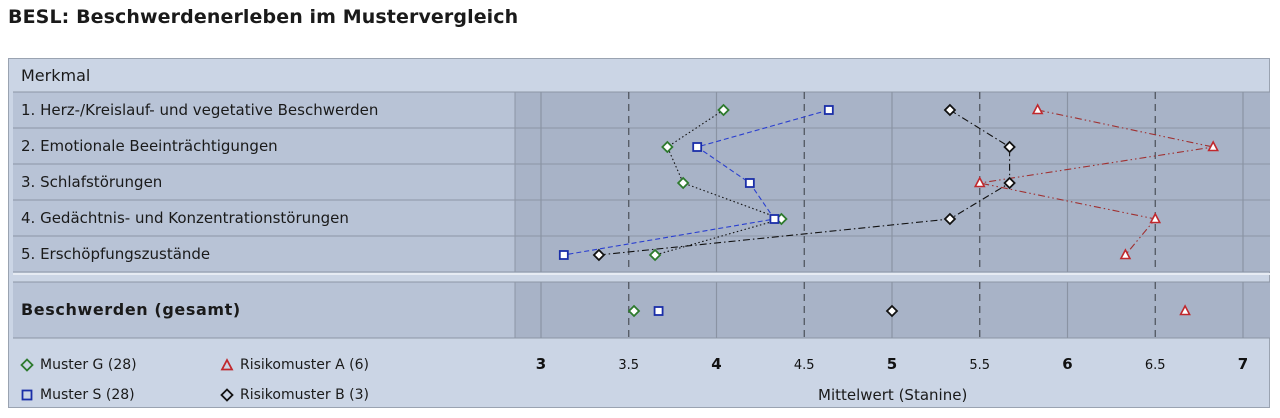  I want to click on row-label-5: 5. Erschöpfungszustände, so click(116, 254).